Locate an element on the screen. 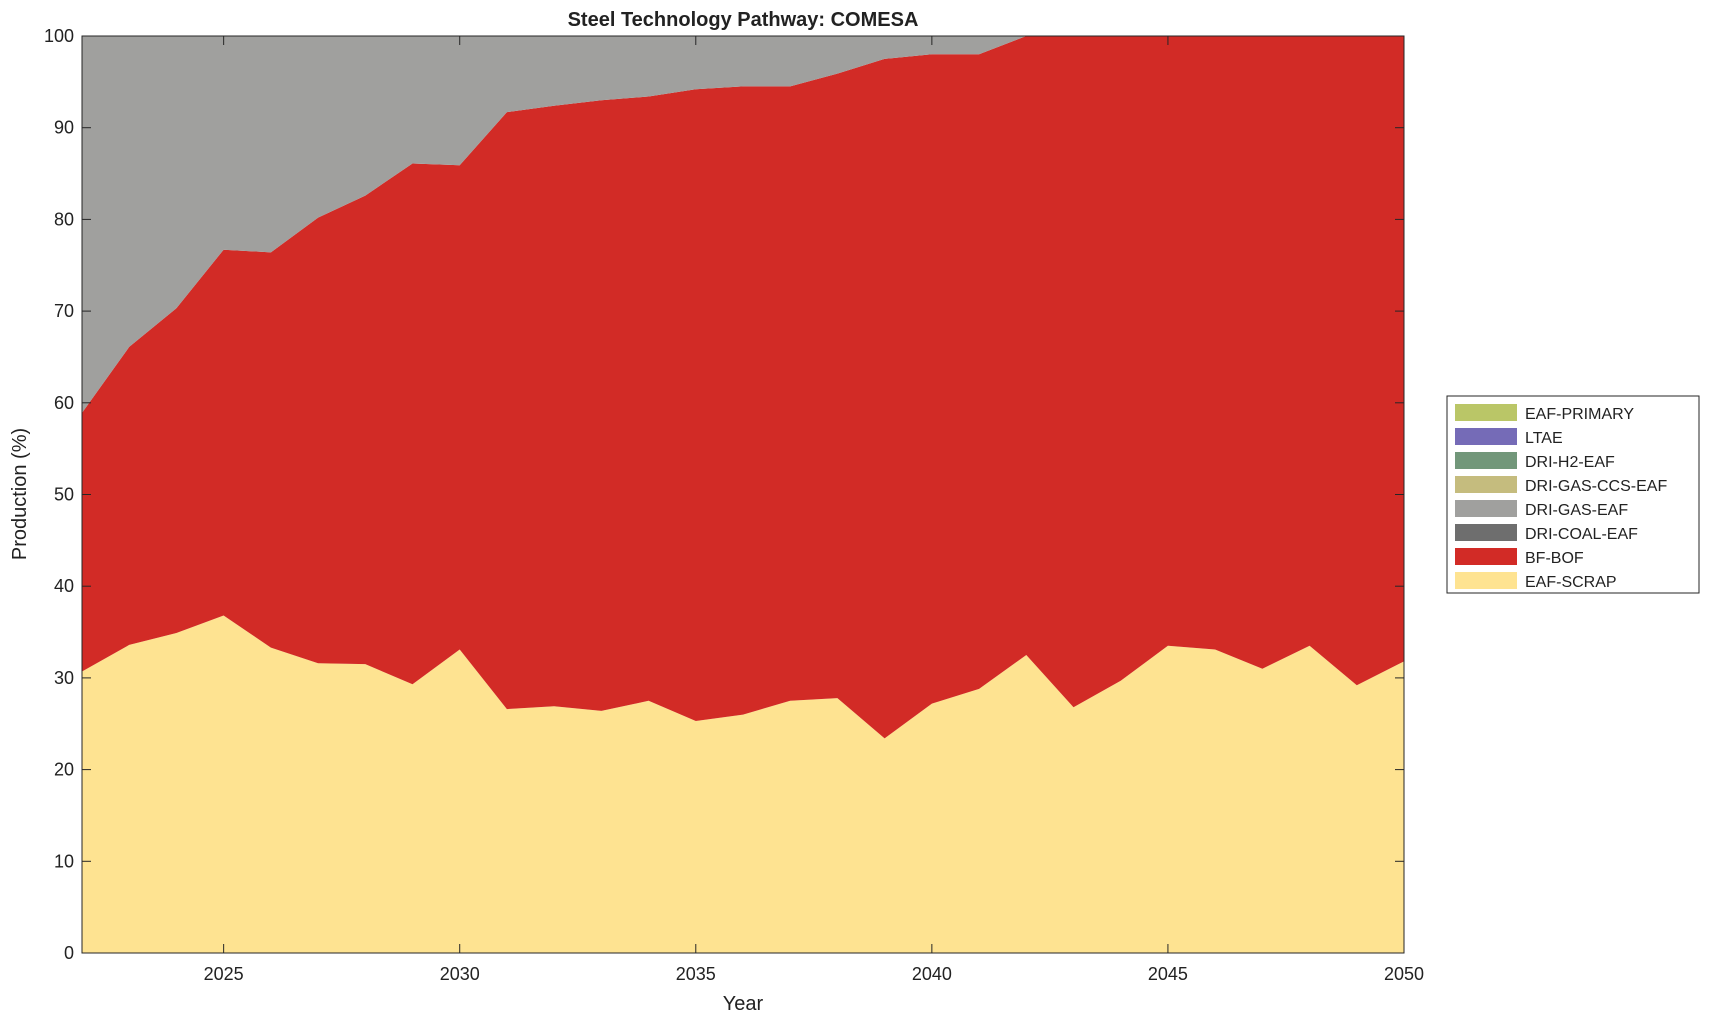  legend-label: EAF-PRIMARY is located at coordinates (1579, 414).